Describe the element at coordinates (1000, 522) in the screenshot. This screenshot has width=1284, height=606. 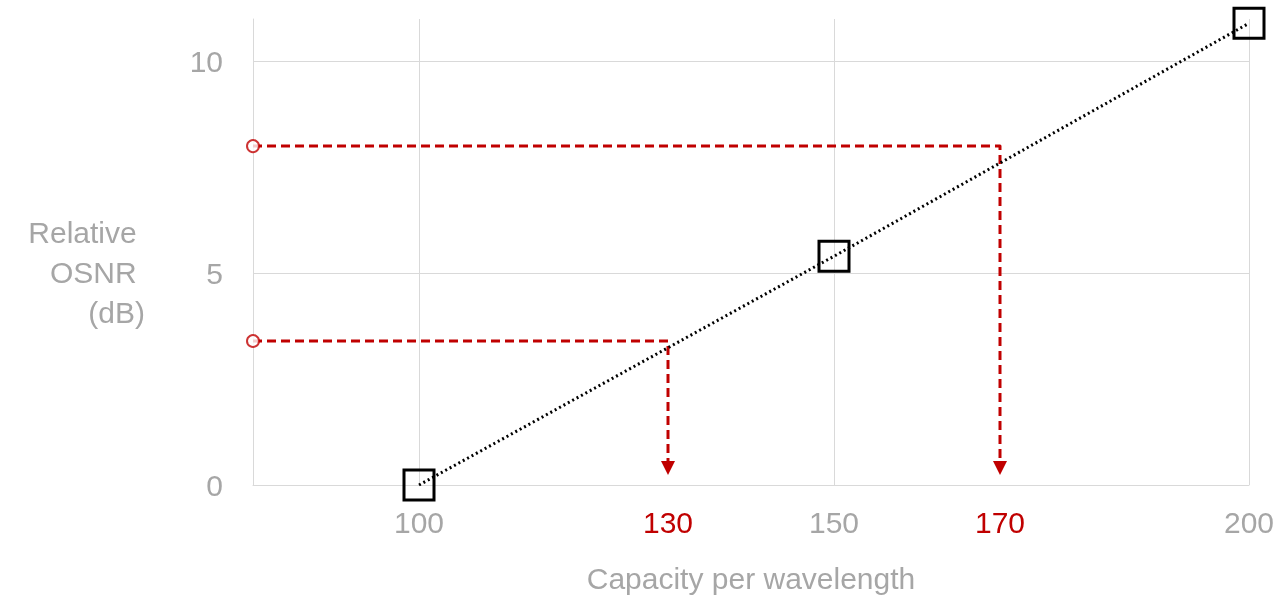
I see `annotation: 170` at that location.